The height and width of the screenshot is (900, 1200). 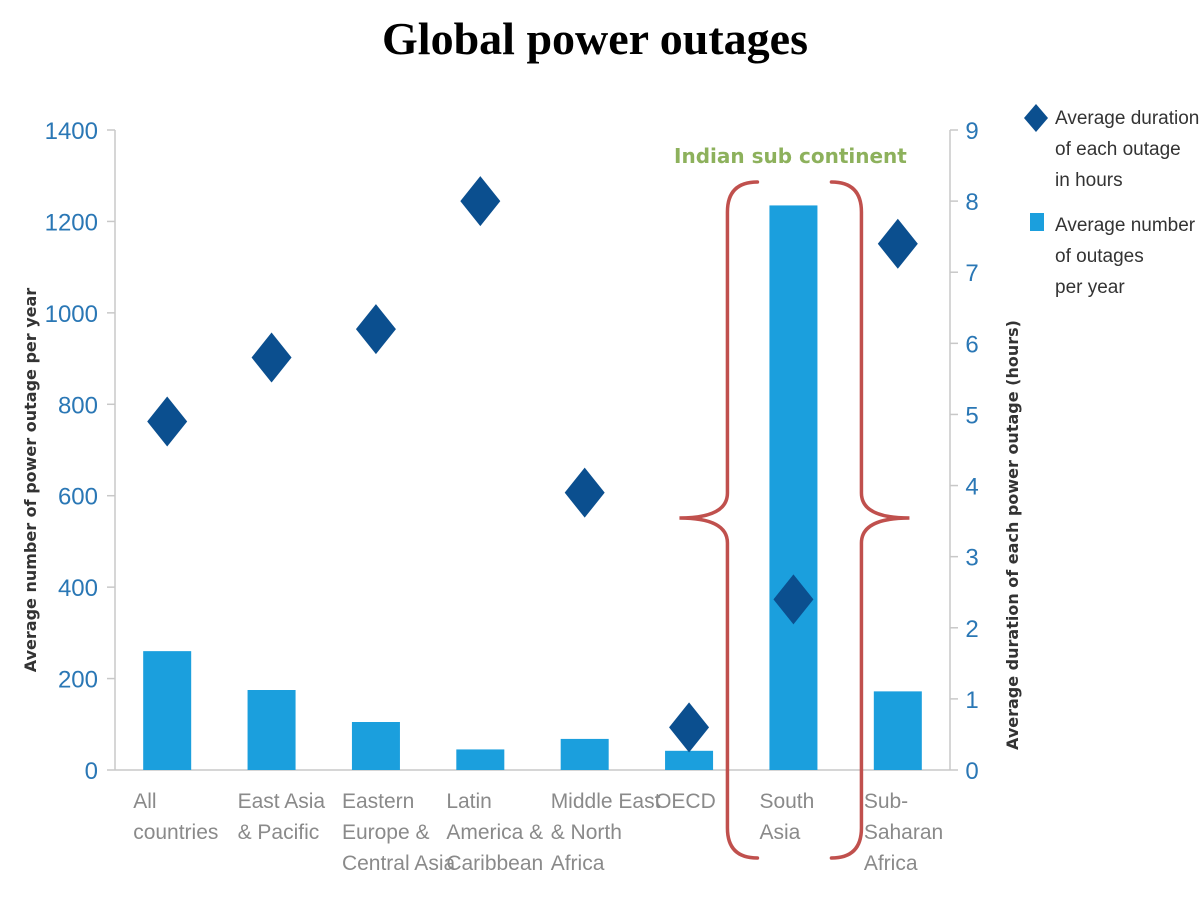 I want to click on right-tick-label: 6, so click(x=971, y=344).